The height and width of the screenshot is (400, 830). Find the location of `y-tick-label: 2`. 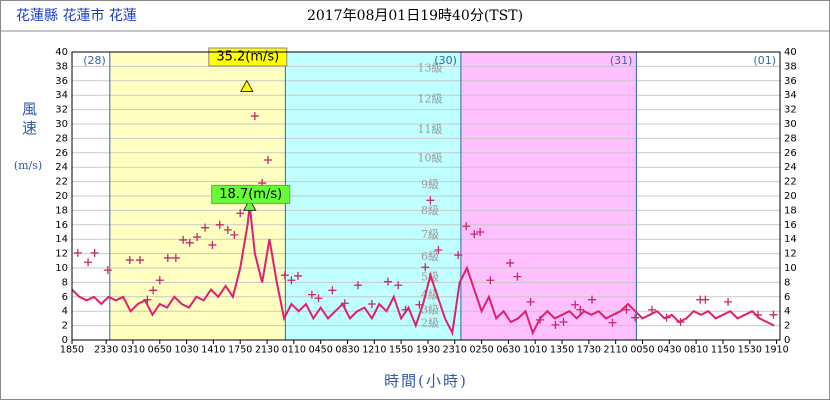

y-tick-label: 2 is located at coordinates (65, 326).